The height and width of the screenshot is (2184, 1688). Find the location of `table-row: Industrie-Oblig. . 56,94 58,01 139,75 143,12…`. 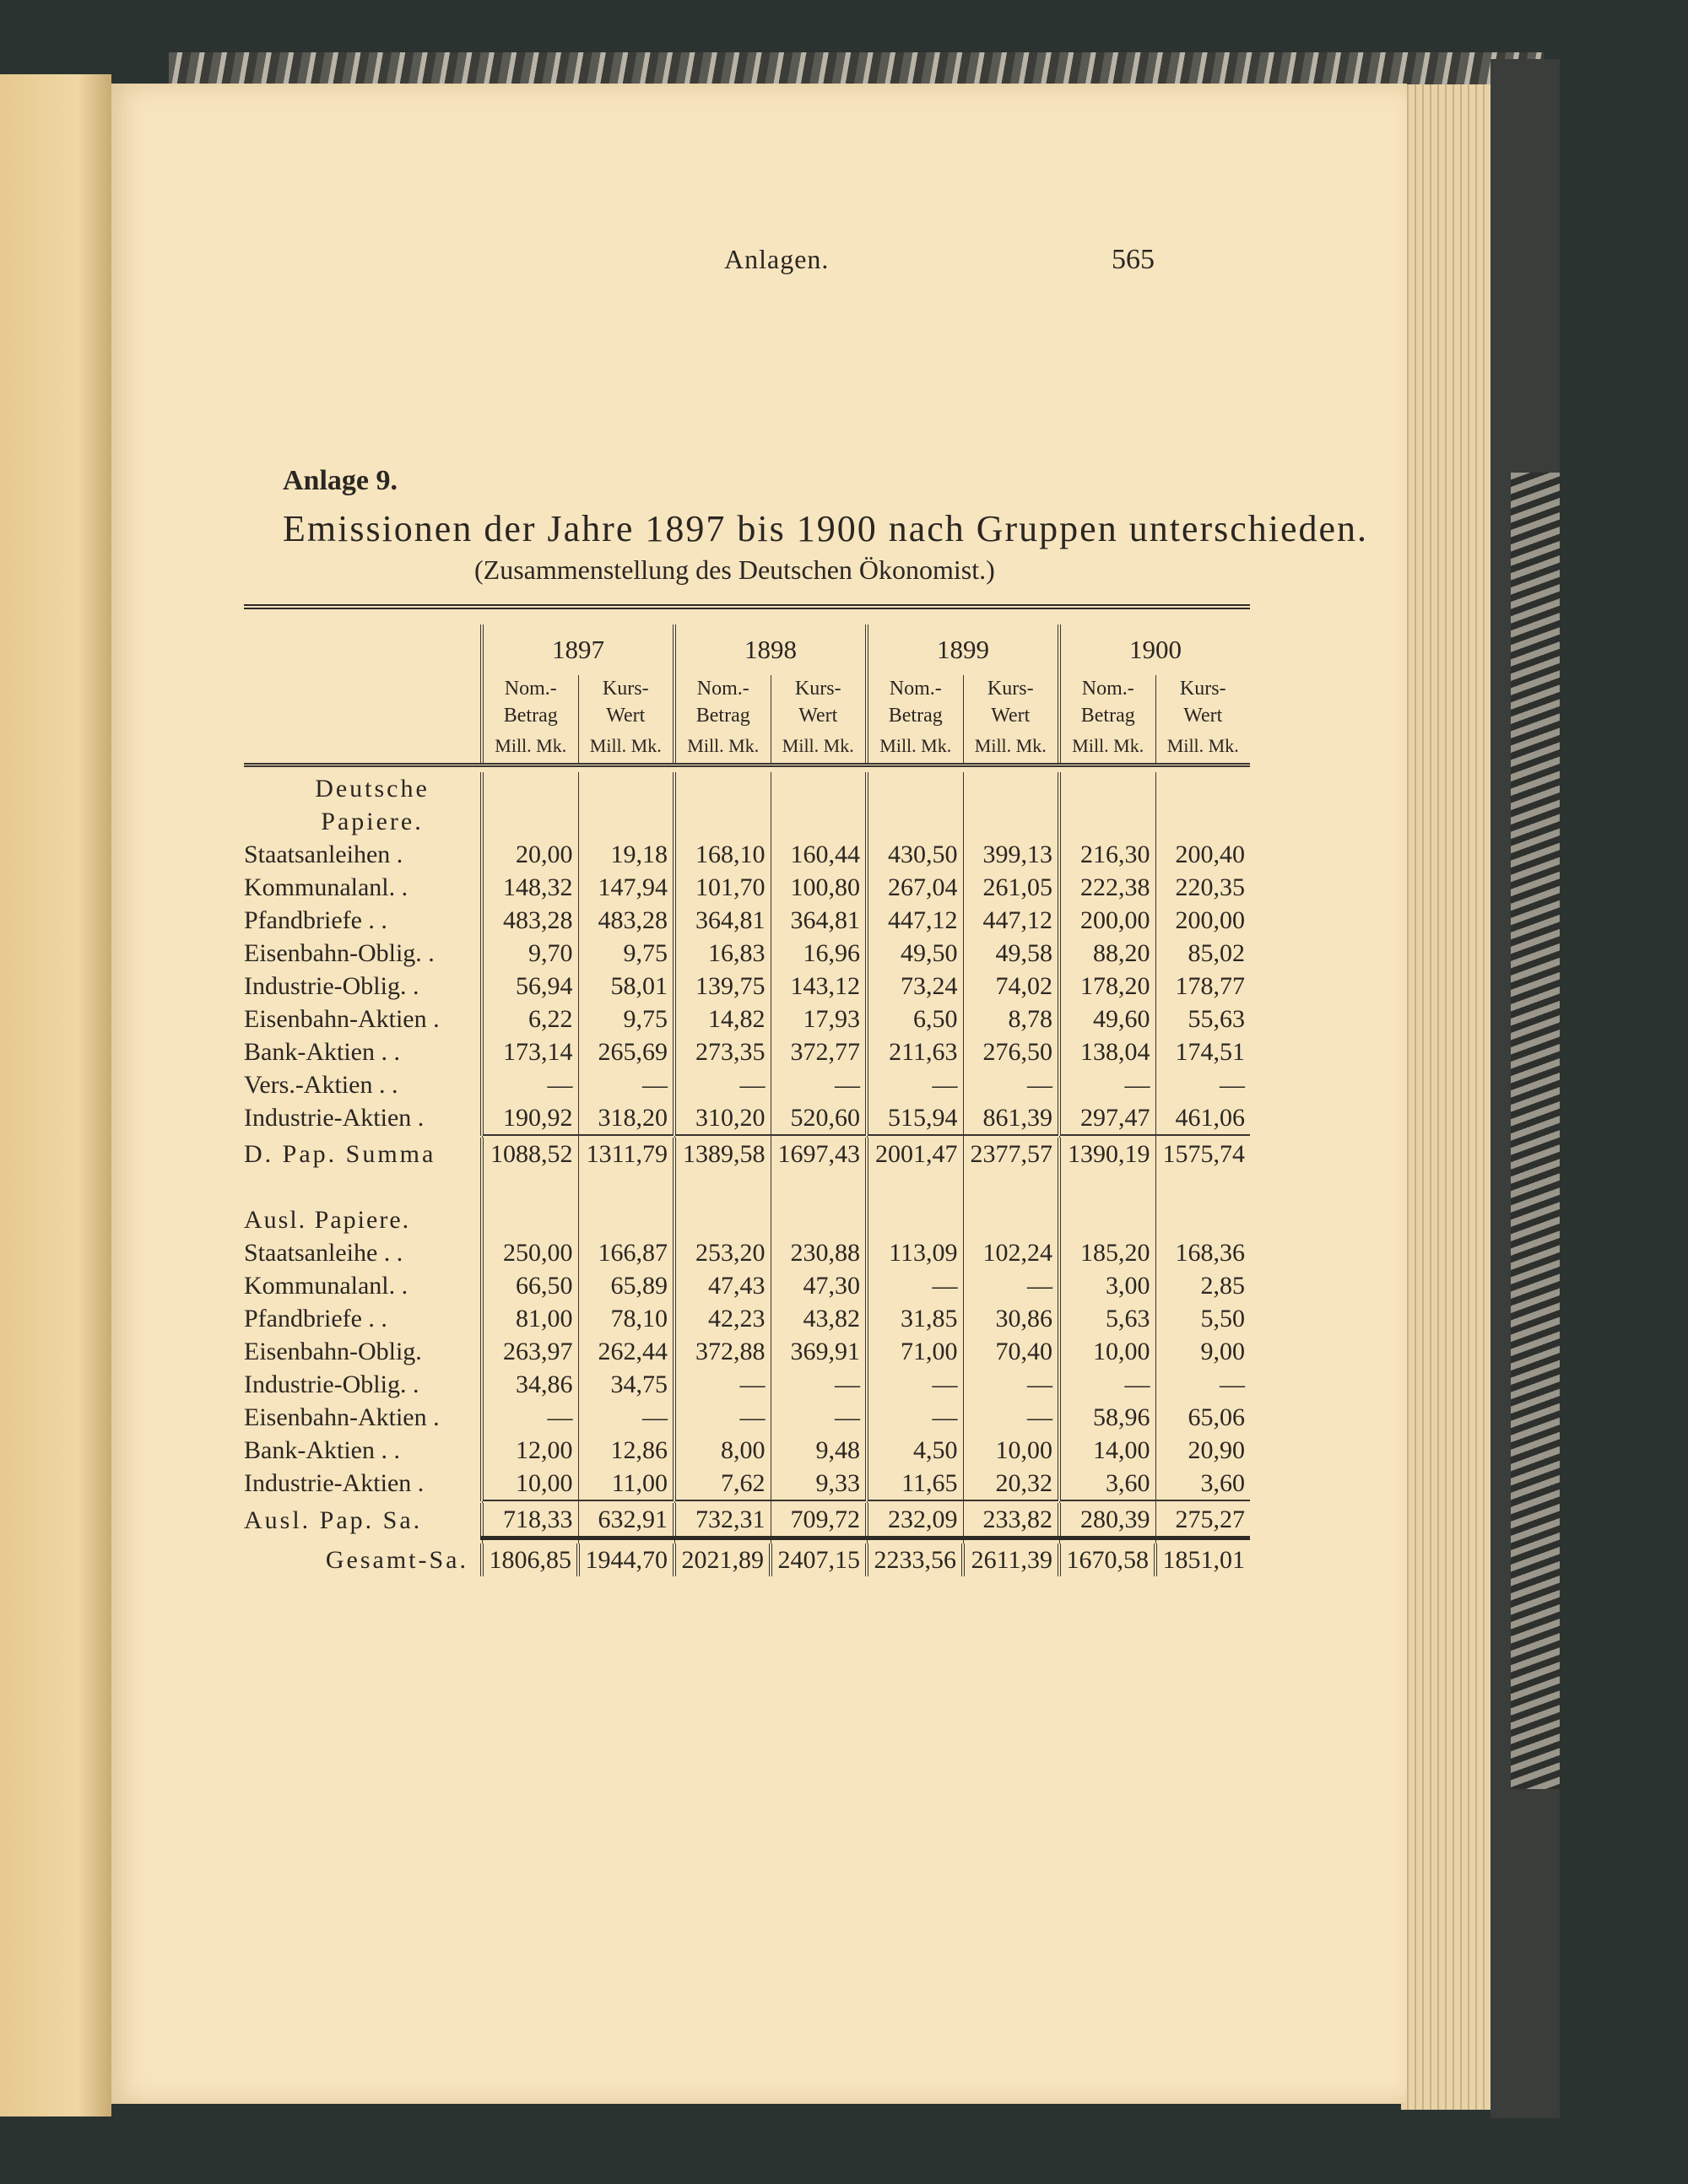

table-row: Industrie-Oblig. . 56,94 58,01 139,75 143,12… is located at coordinates (747, 986).